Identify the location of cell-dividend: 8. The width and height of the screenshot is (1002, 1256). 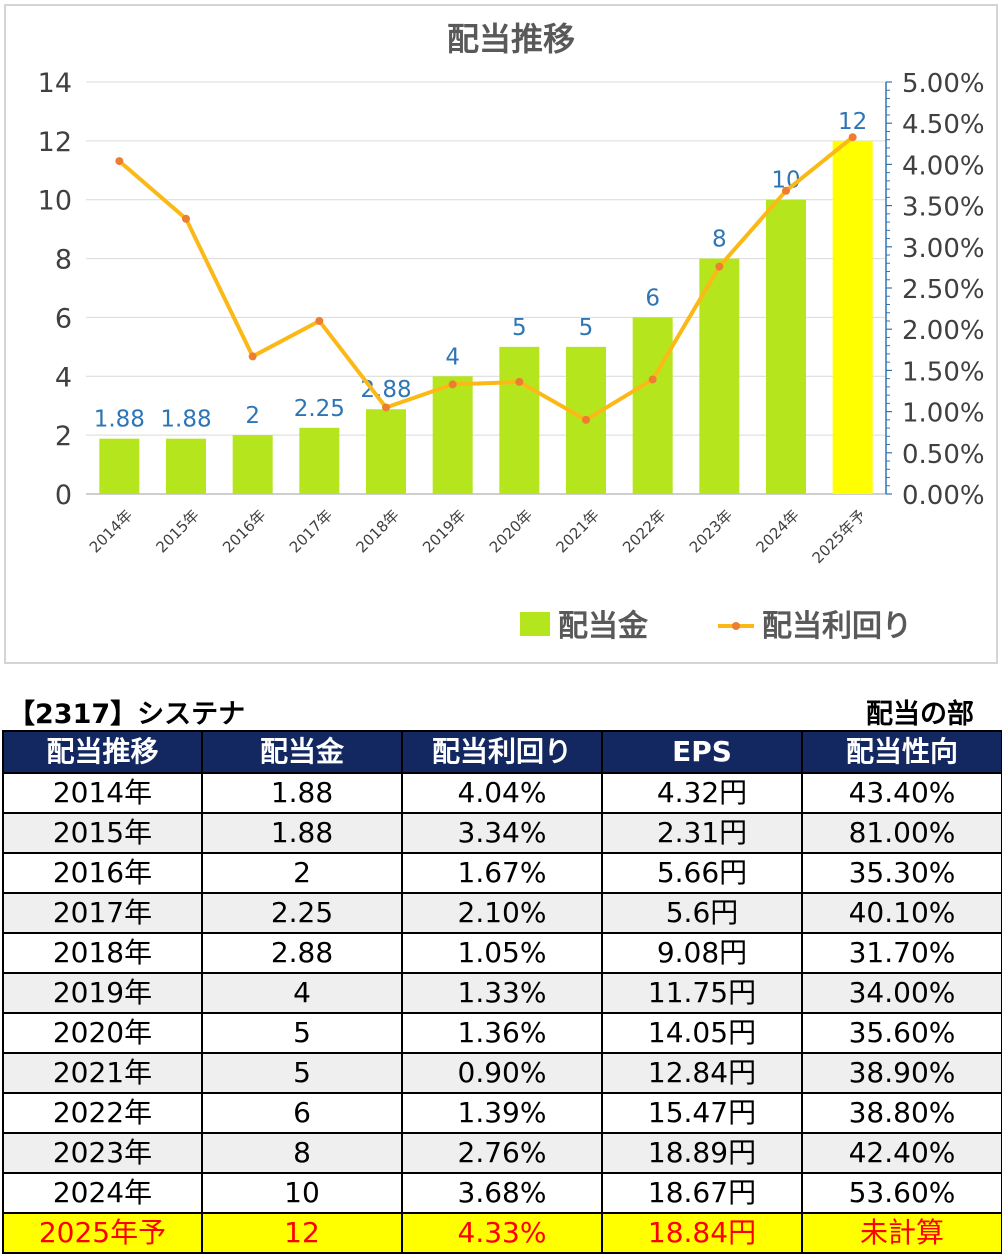
(302, 1153).